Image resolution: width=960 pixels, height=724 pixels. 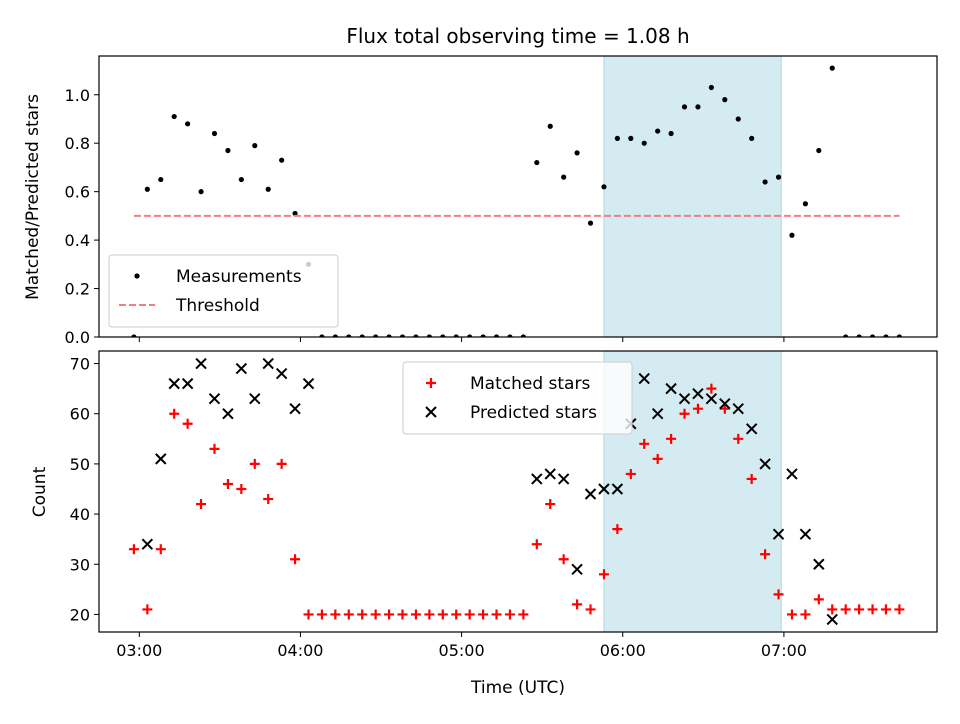 I want to click on count-panel-y-axis-label: Count, so click(x=40, y=491).